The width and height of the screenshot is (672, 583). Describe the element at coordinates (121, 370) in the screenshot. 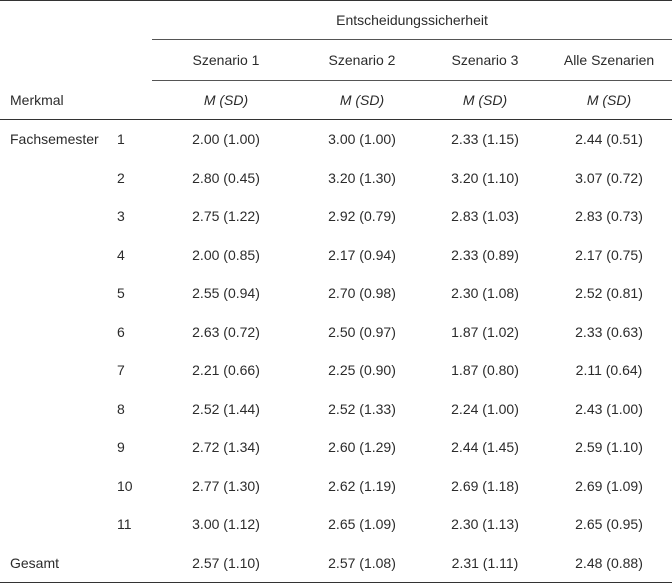

I see `semester-cell: 7` at that location.